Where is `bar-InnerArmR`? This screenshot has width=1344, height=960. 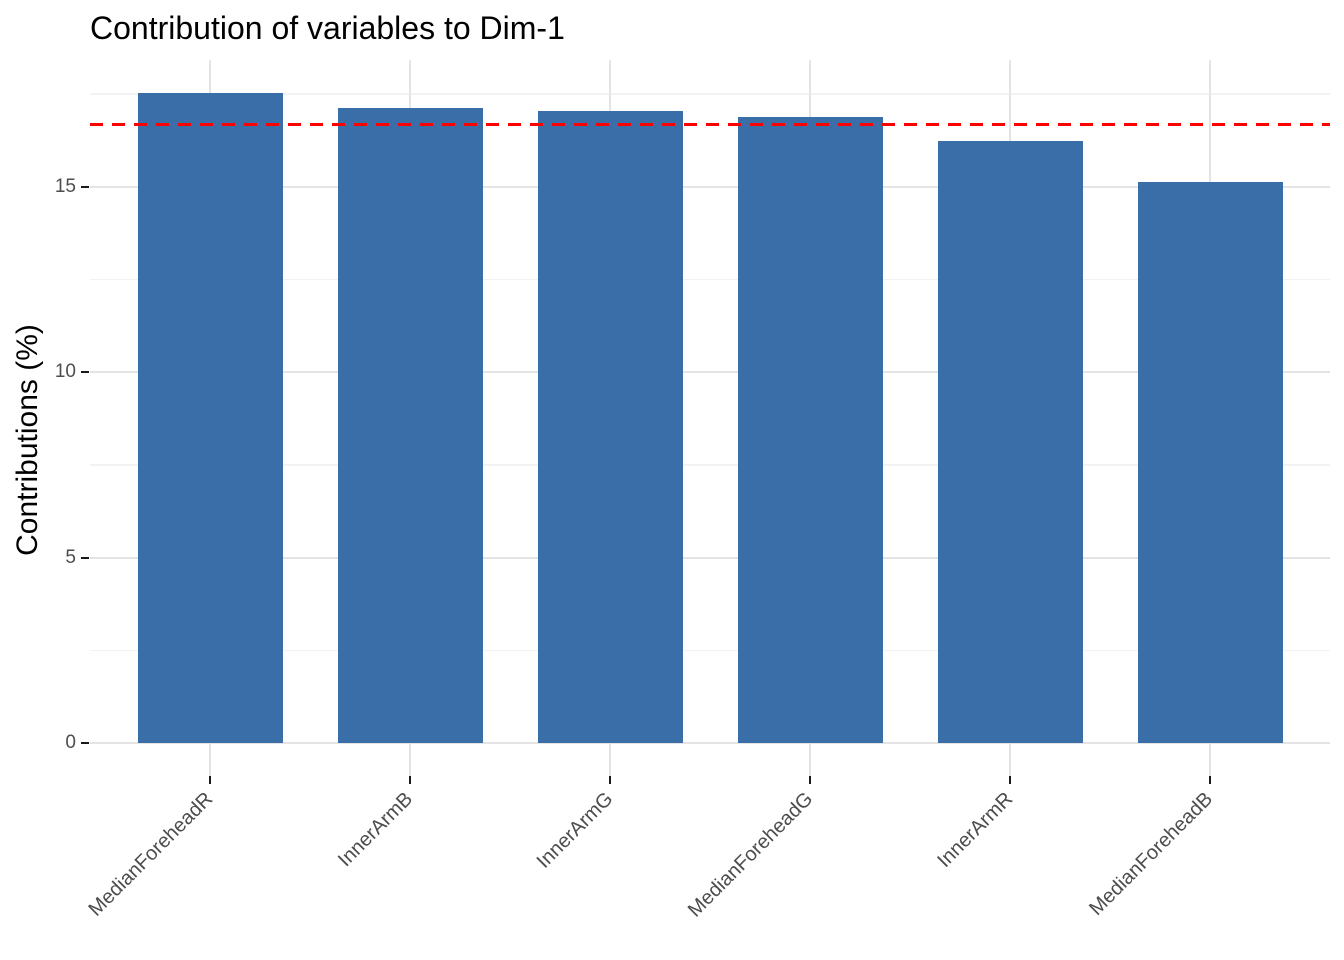
bar-InnerArmR is located at coordinates (1010, 442).